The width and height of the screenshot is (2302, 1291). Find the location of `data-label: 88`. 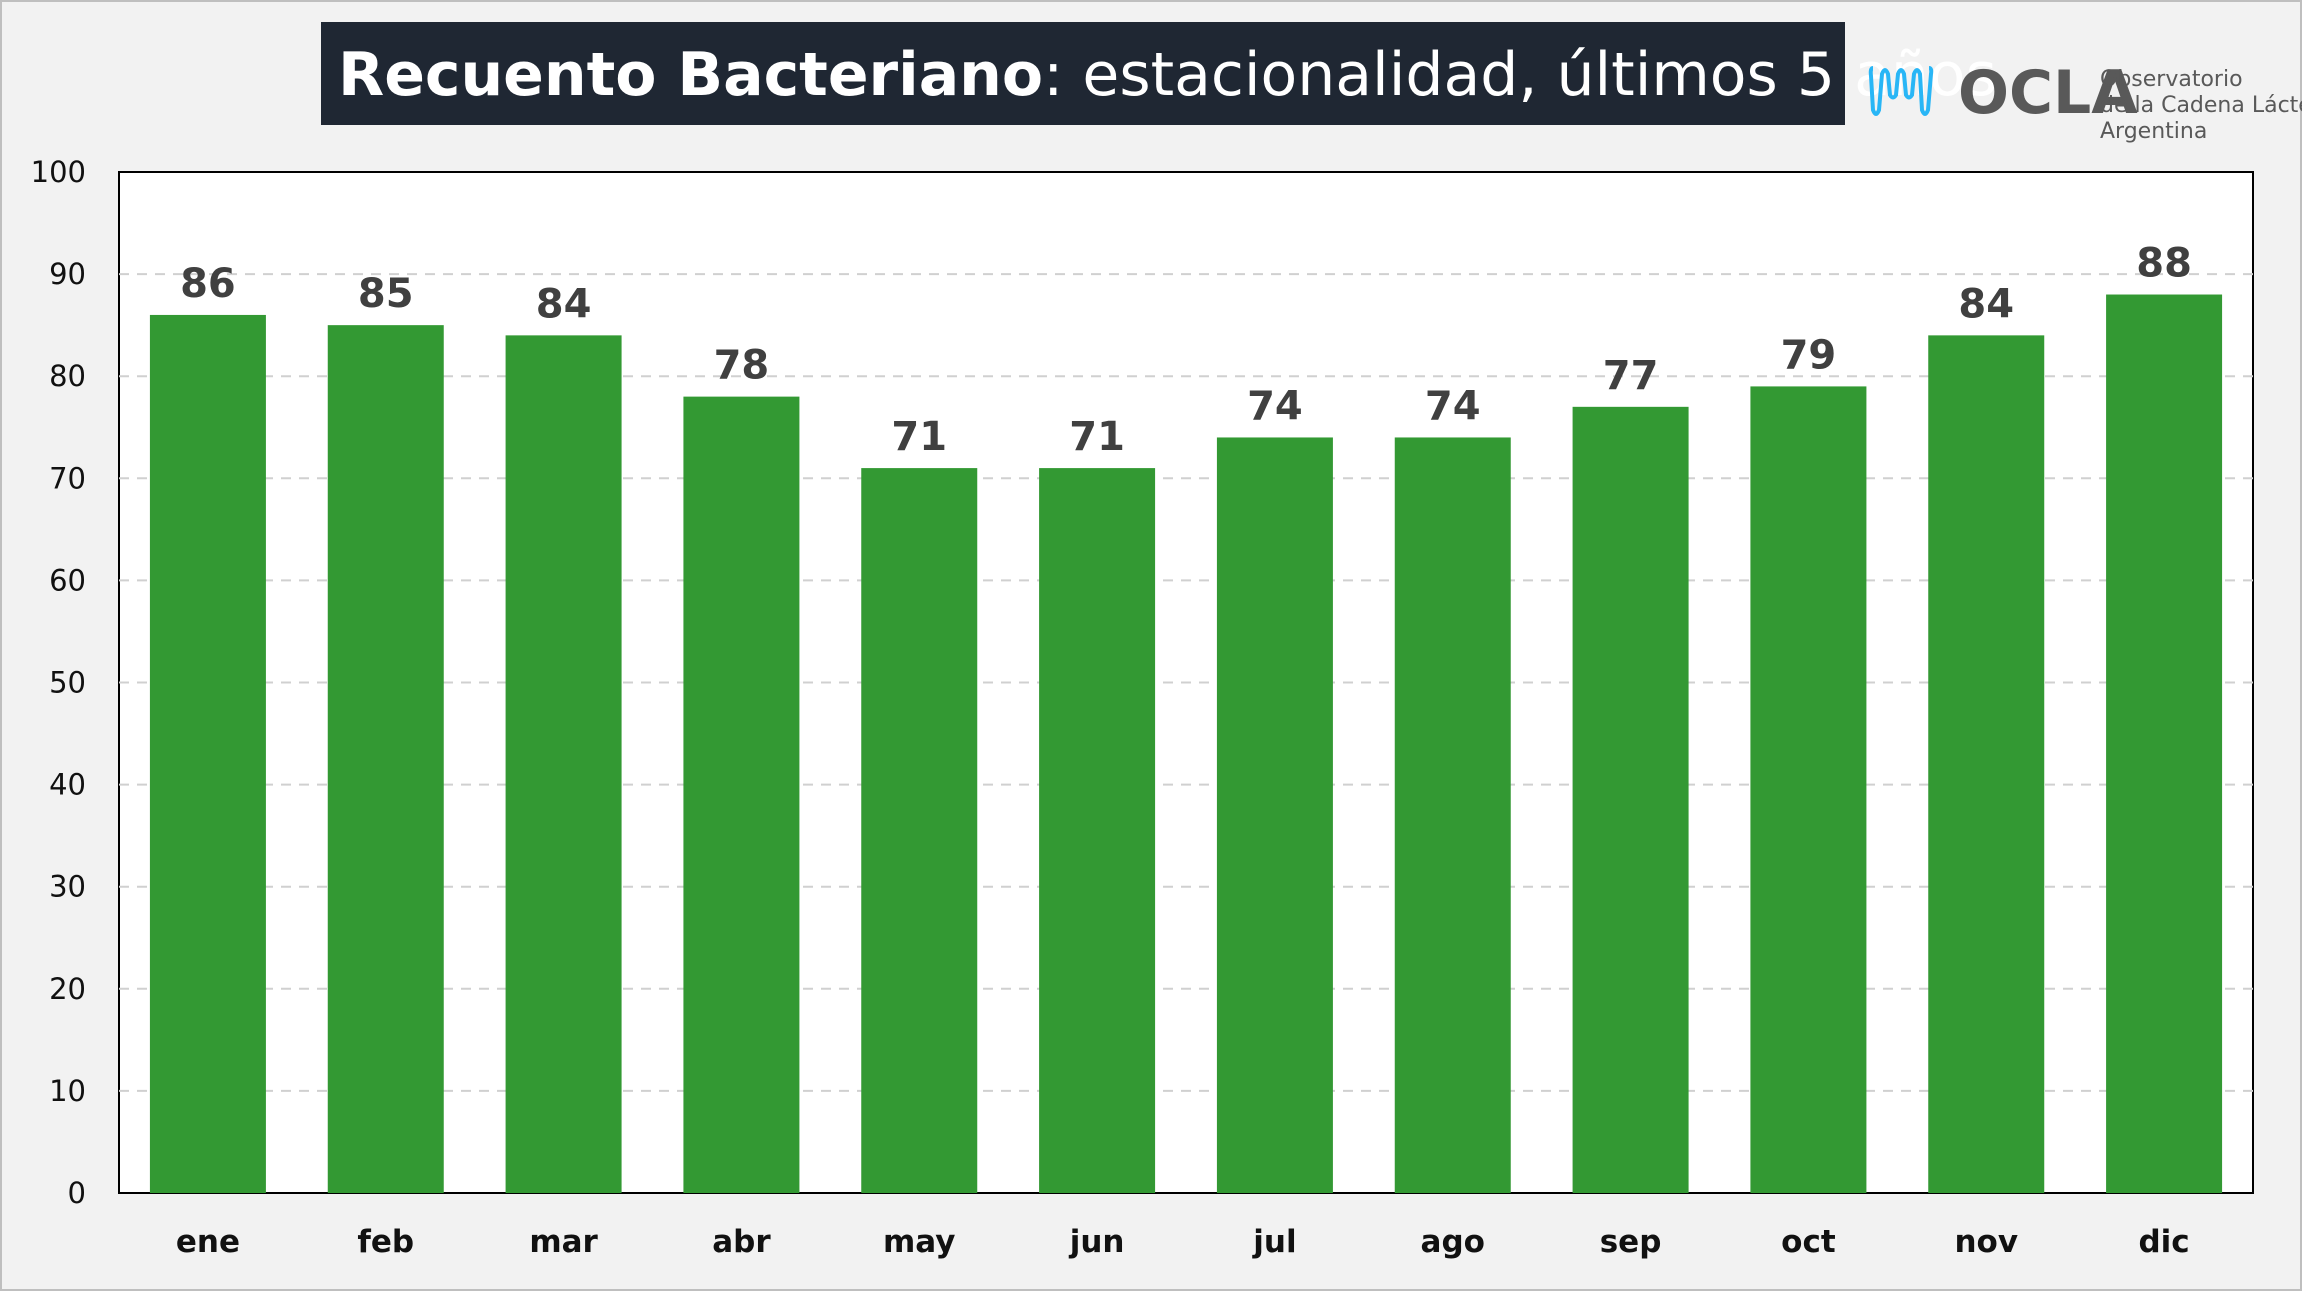

data-label: 88 is located at coordinates (2164, 264).